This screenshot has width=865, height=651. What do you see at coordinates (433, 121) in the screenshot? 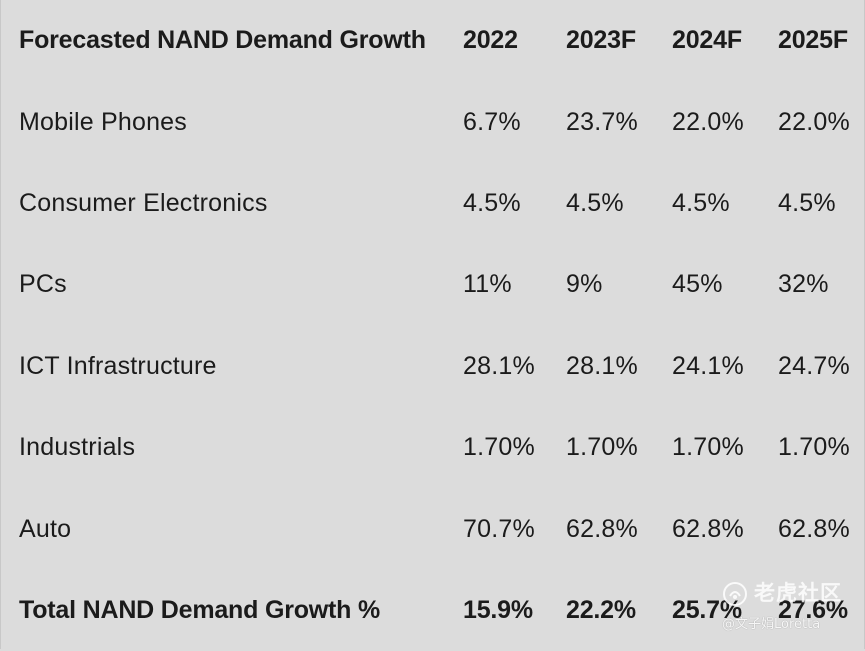
I see `table-row: Mobile Phones 6.7% 23.7% 22.0% 22.0%` at bounding box center [433, 121].